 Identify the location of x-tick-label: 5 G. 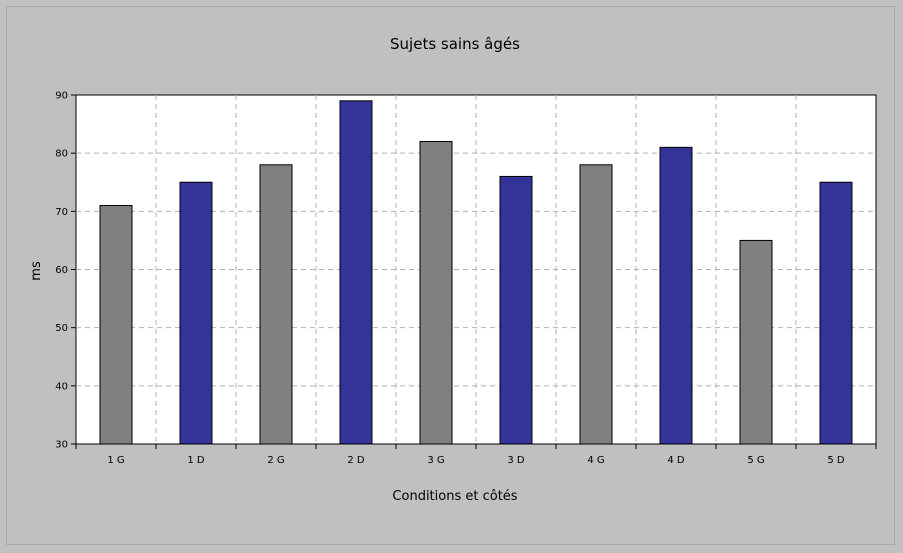
(755, 460).